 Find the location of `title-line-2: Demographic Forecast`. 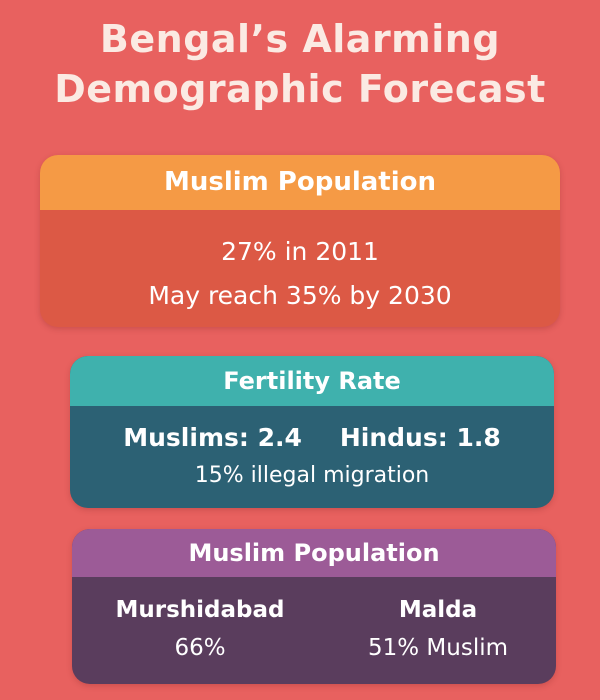

title-line-2: Demographic Forecast is located at coordinates (300, 89).